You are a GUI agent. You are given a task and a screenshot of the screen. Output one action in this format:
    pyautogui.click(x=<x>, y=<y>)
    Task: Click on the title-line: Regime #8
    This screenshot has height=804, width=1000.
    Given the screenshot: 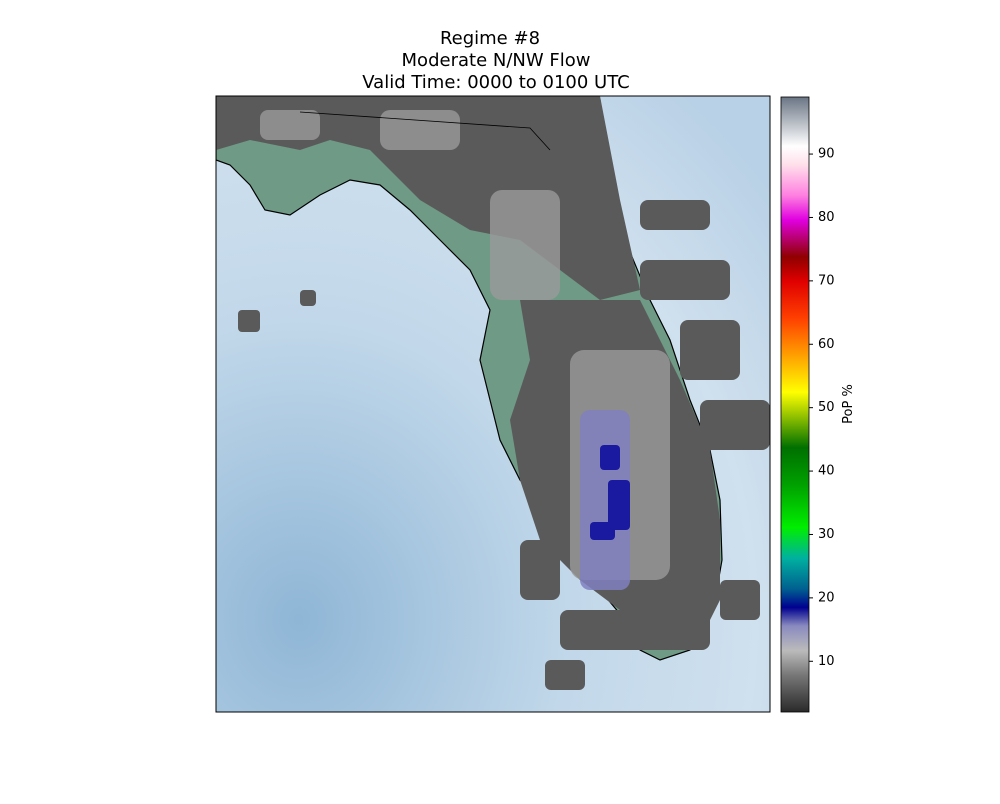 What is the action you would take?
    pyautogui.click(x=490, y=38)
    